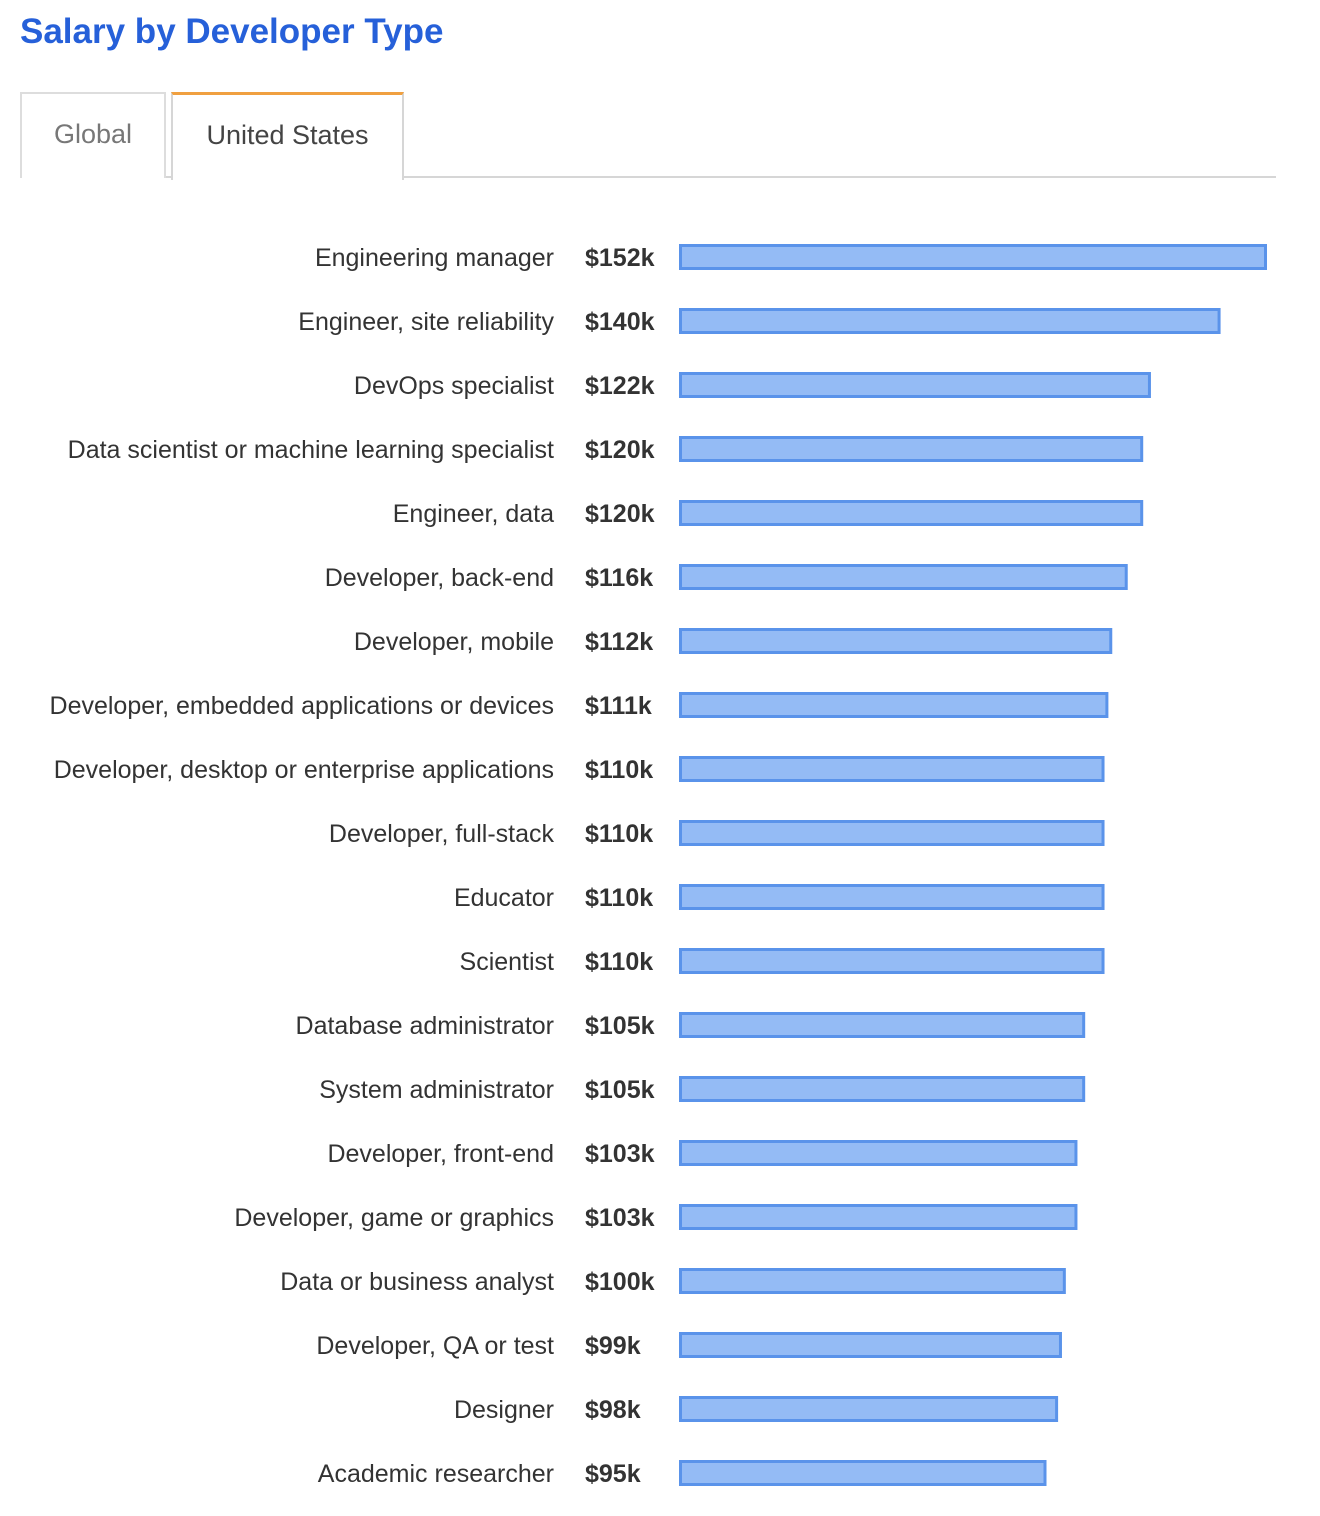  Describe the element at coordinates (620, 386) in the screenshot. I see `value-label: $122k` at that location.